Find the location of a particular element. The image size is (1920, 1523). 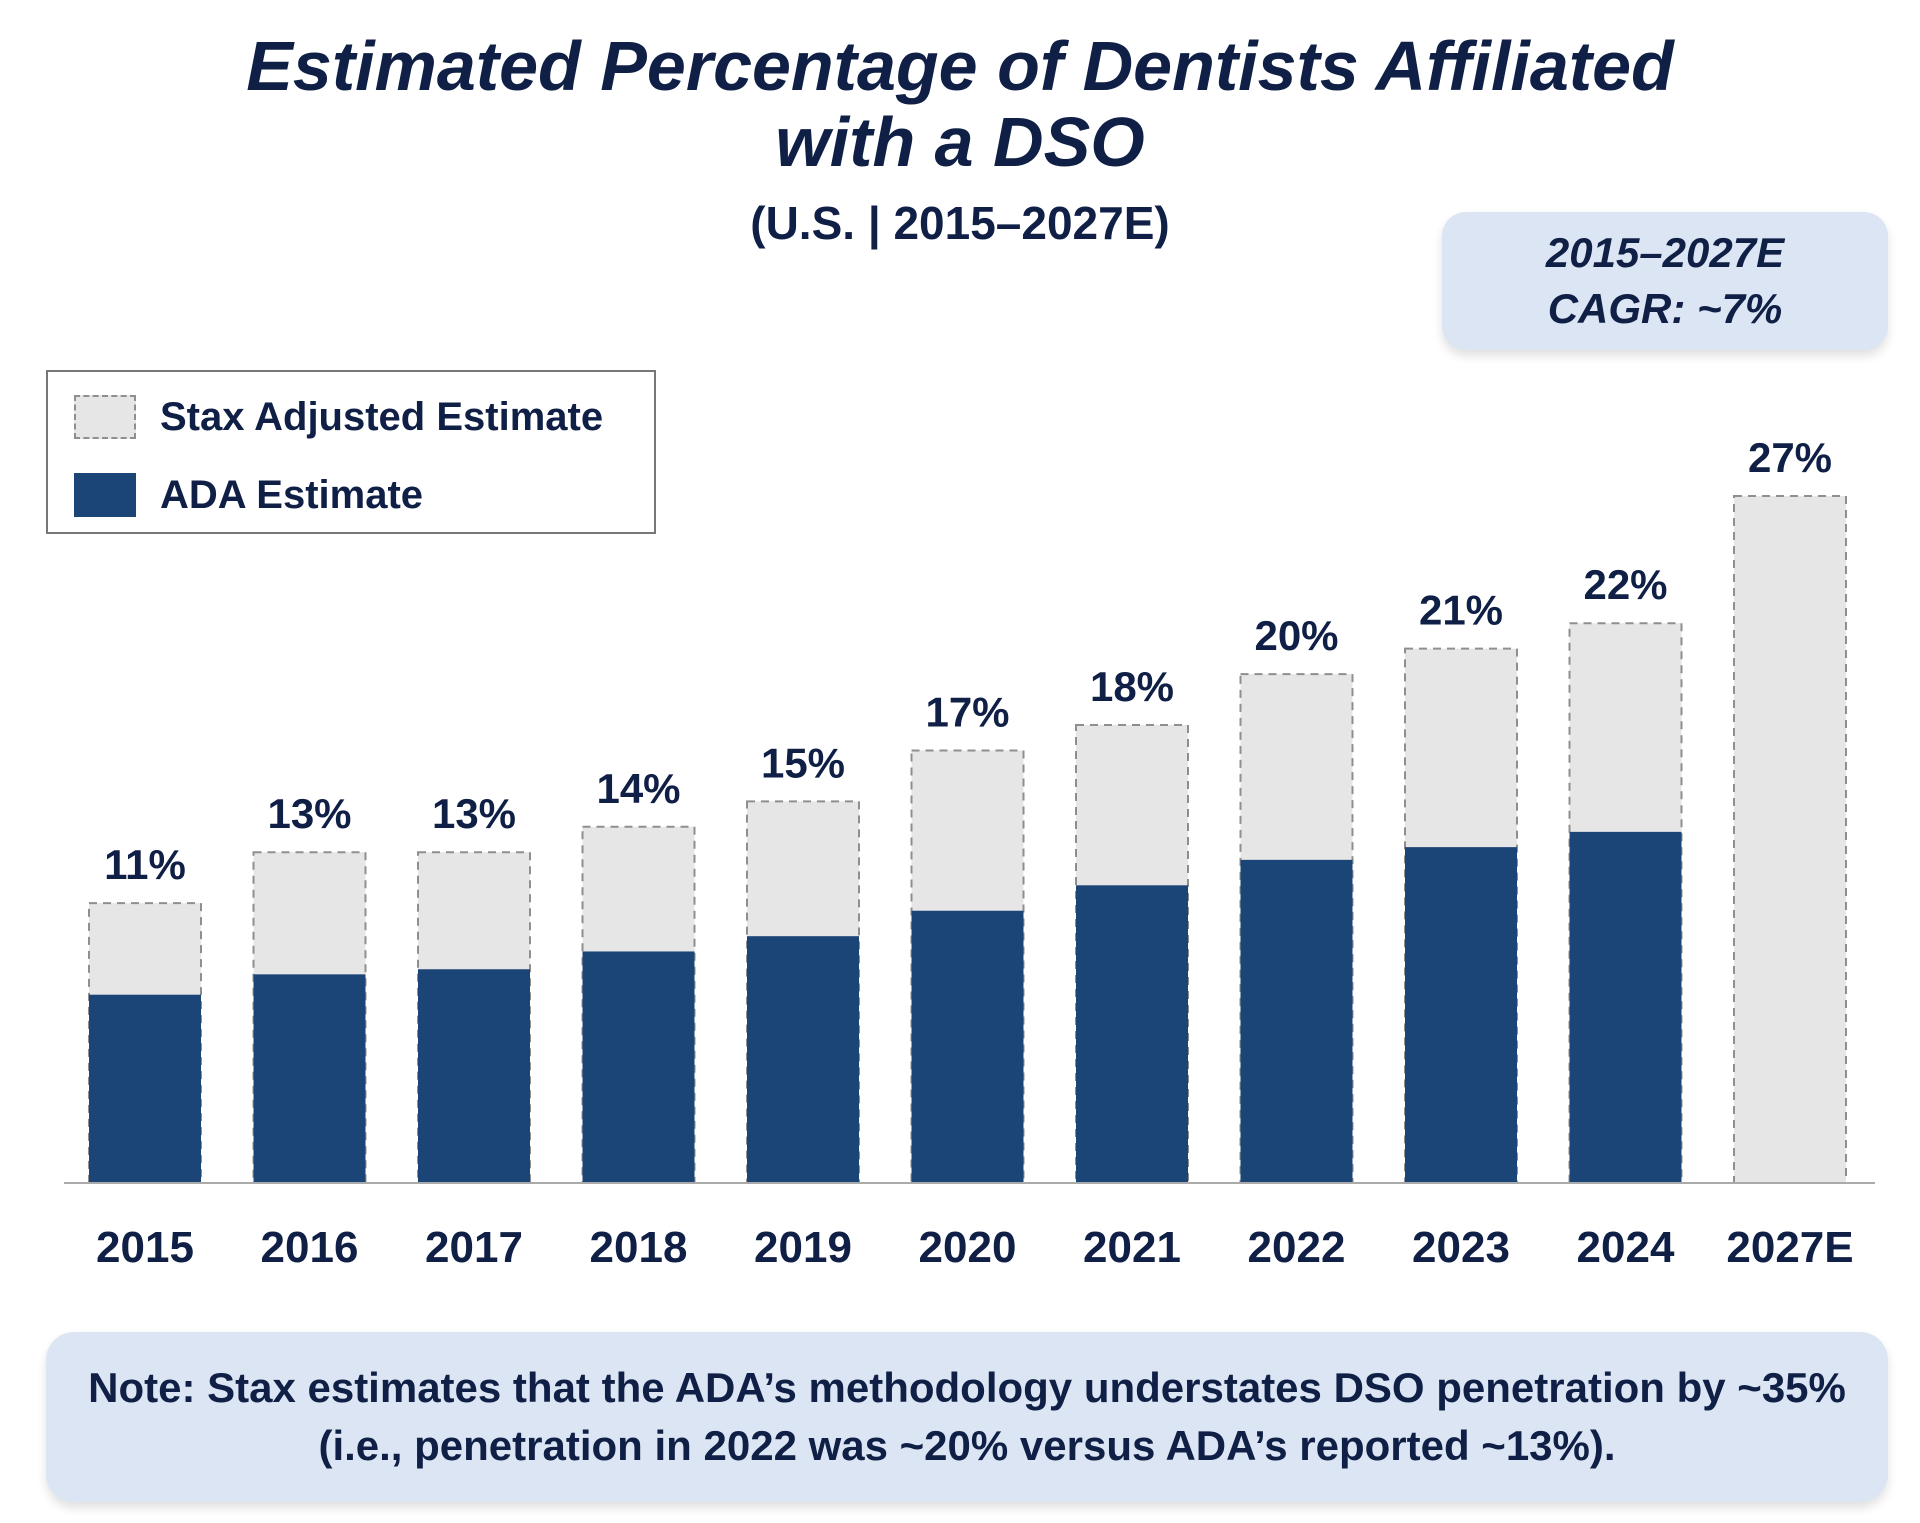

data-label-2017: 13% is located at coordinates (474, 813).